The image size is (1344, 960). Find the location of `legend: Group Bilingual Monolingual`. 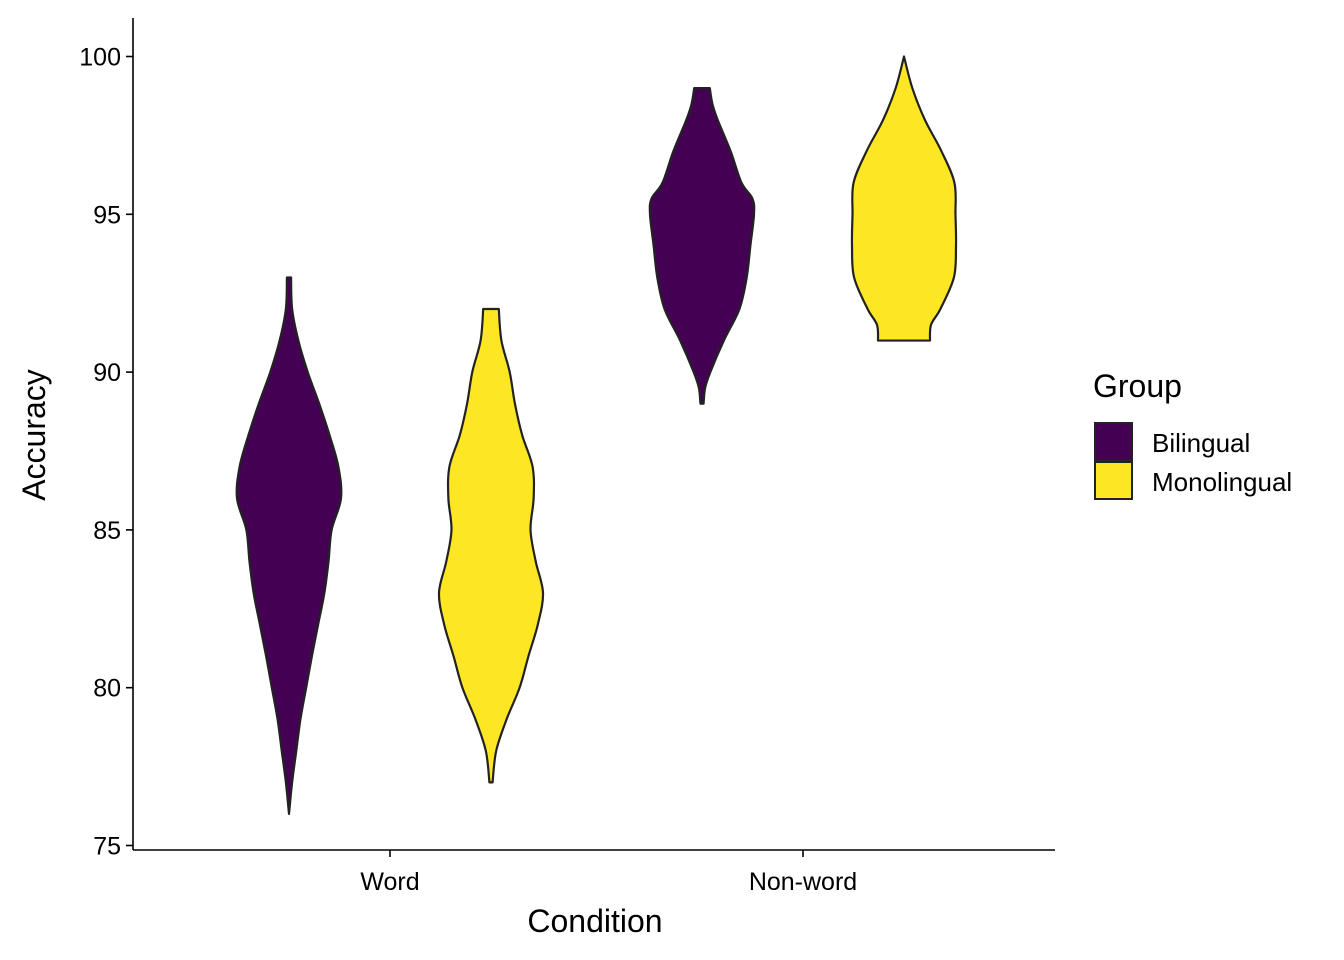

legend: Group Bilingual Monolingual is located at coordinates (1192, 434).